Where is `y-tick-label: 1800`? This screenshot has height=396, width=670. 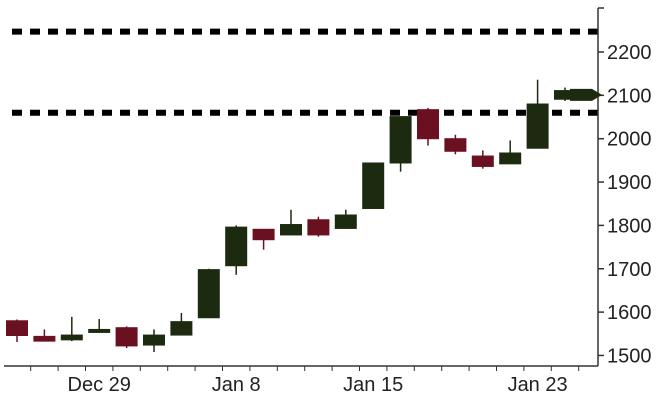
y-tick-label: 1800 is located at coordinates (629, 226).